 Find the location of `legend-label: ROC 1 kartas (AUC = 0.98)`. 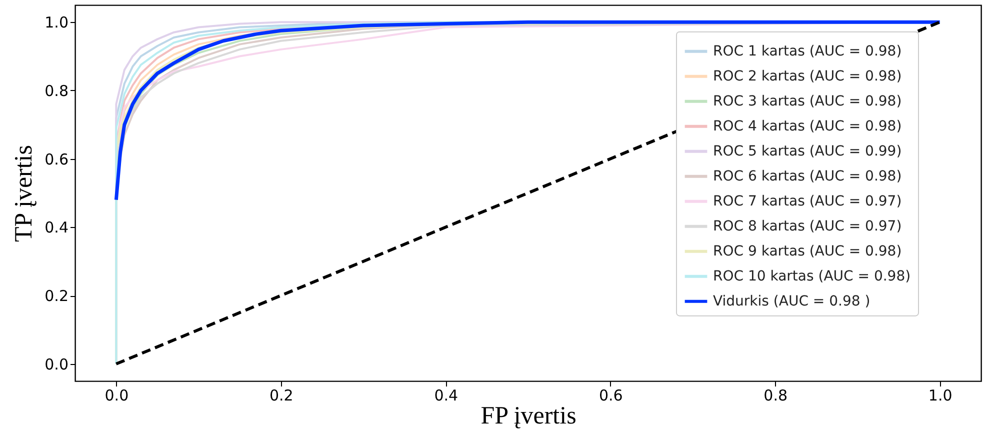

legend-label: ROC 1 kartas (AUC = 0.98) is located at coordinates (807, 51).